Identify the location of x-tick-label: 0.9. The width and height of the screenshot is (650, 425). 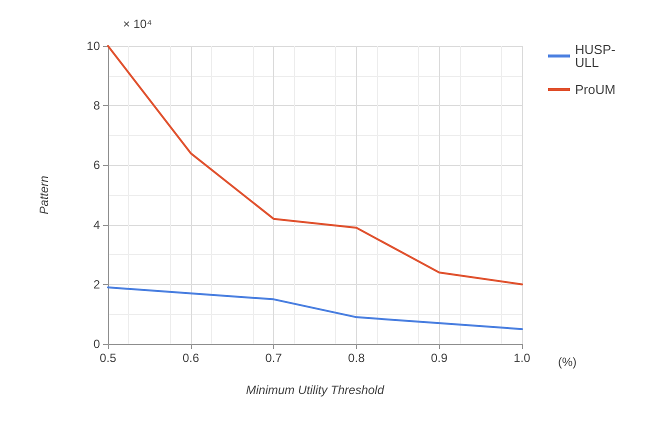
(439, 358).